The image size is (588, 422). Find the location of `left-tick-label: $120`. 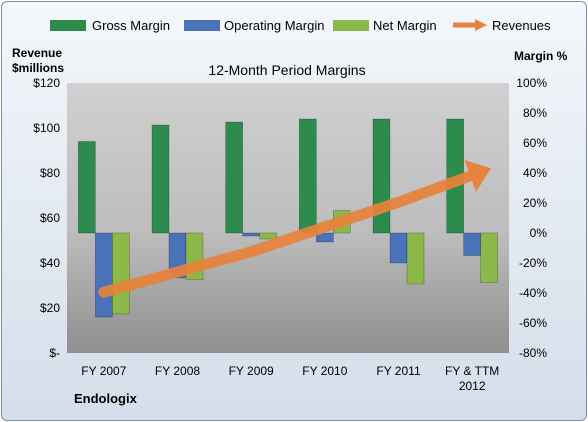

left-tick-label: $120 is located at coordinates (46, 83).